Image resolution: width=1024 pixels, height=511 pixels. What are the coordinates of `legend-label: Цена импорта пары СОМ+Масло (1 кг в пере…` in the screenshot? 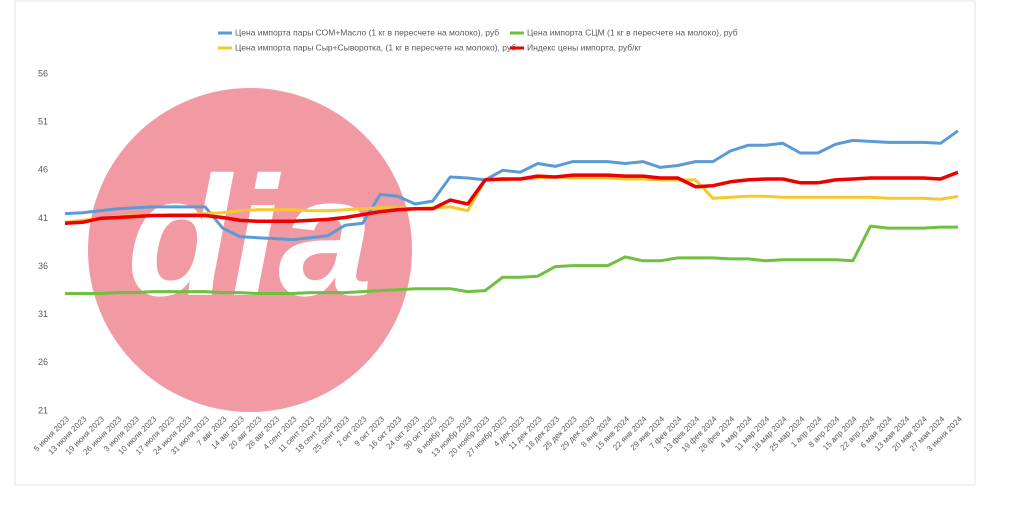 It's located at (367, 32).